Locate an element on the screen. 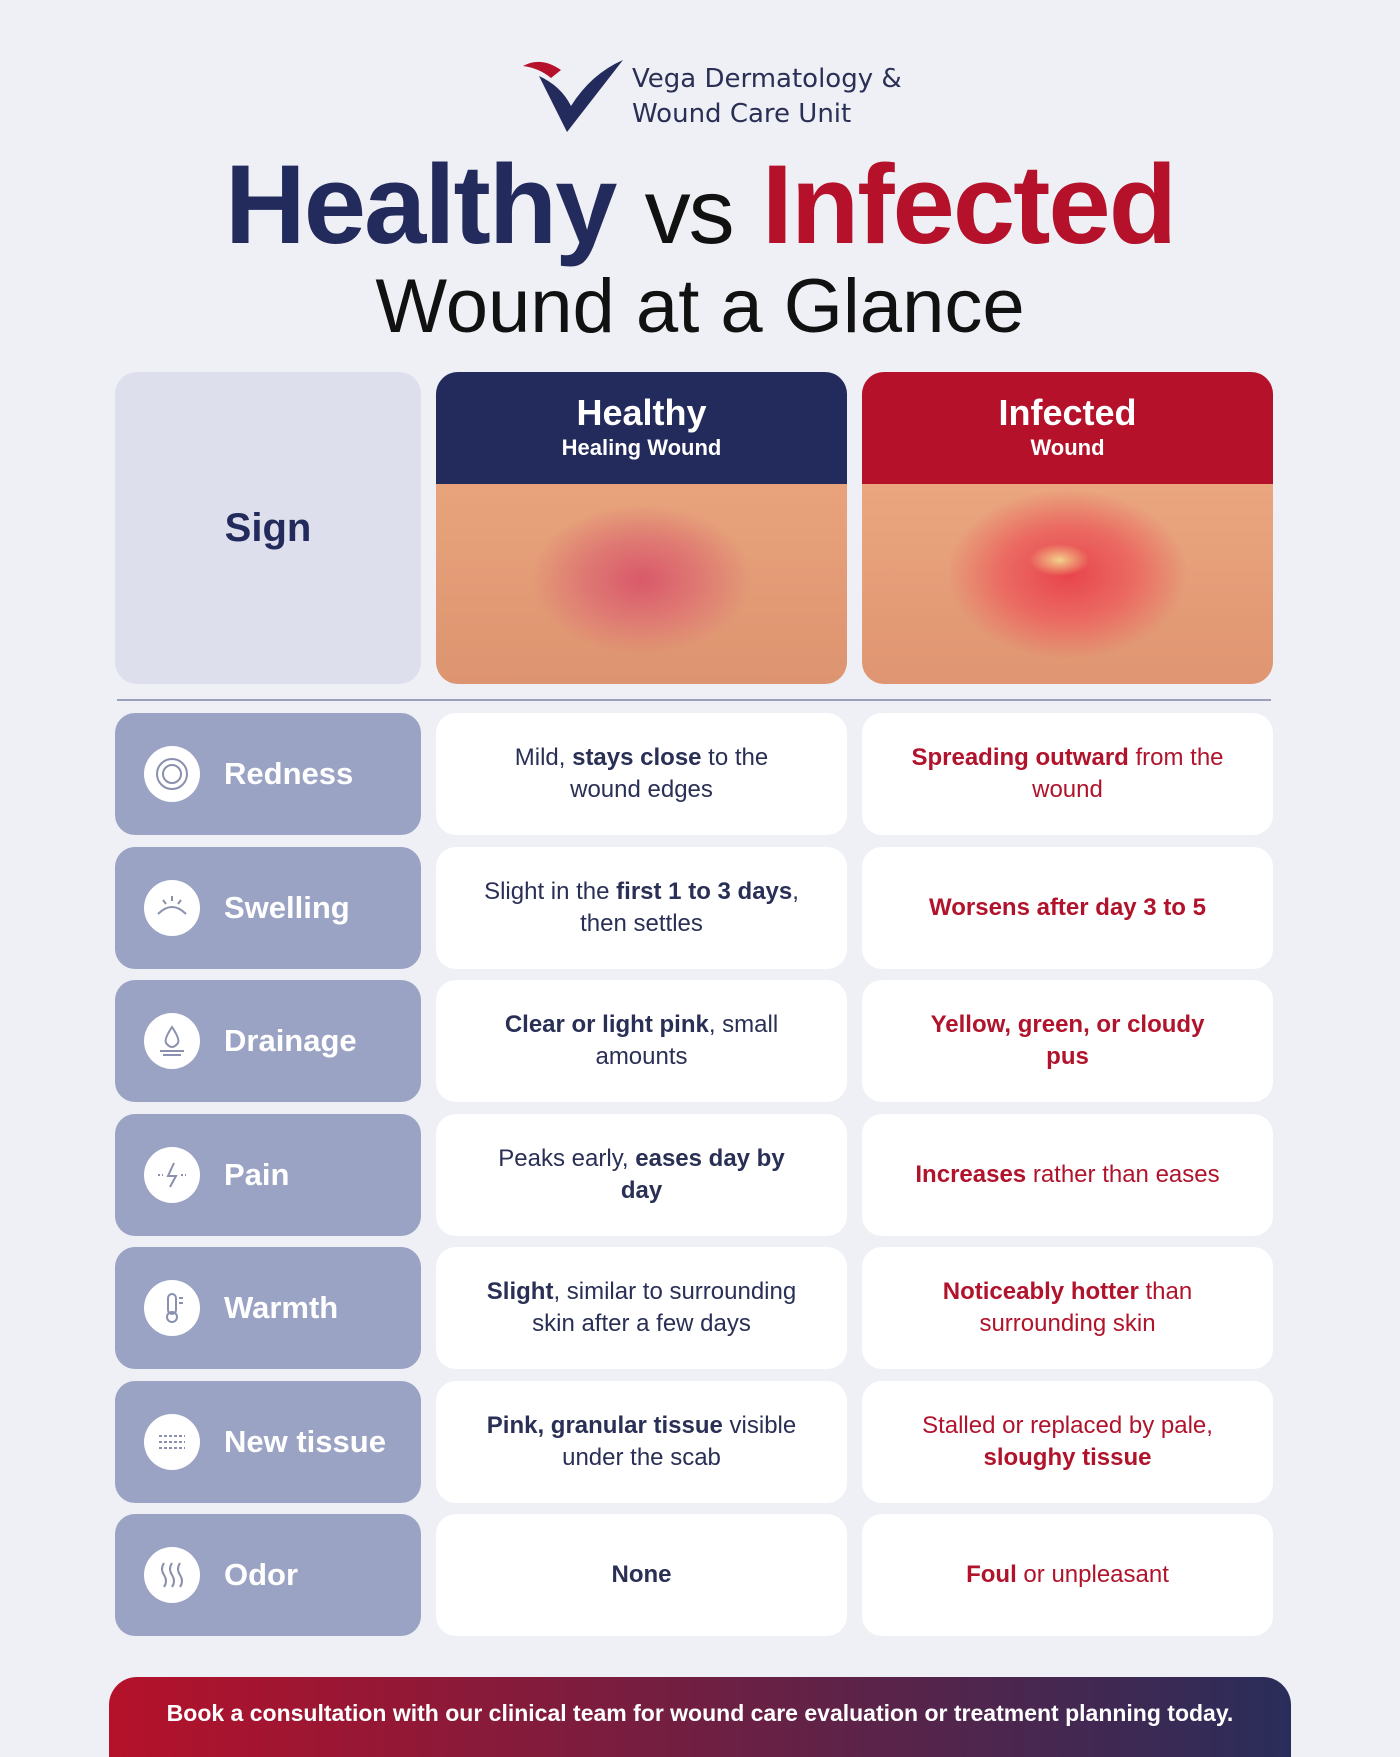 The image size is (1400, 1757). infected-header: Infected Wound is located at coordinates (1067, 528).